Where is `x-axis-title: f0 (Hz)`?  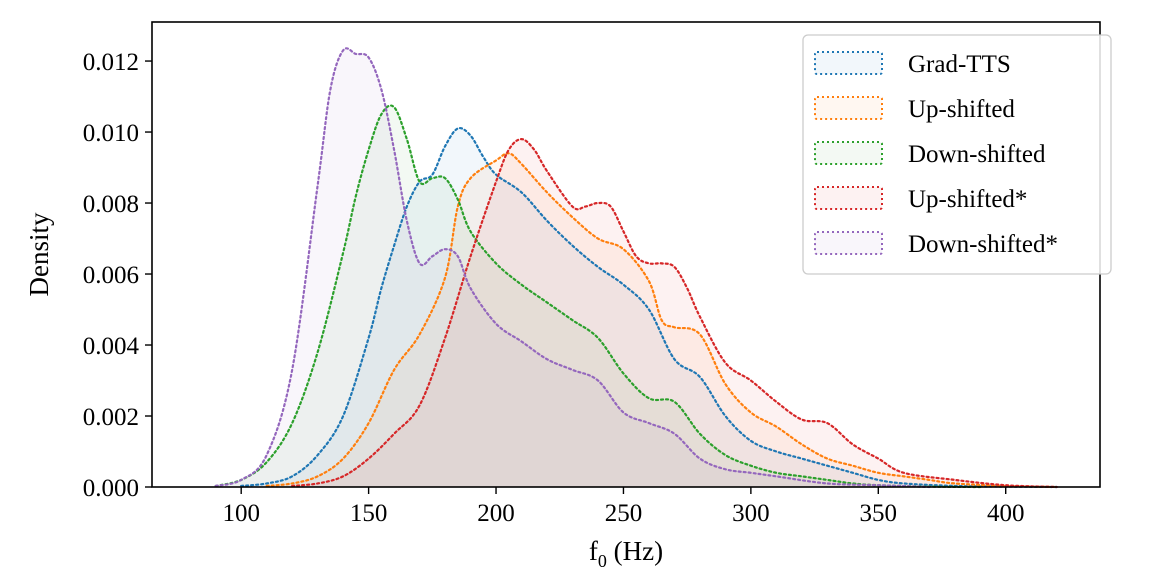 x-axis-title: f0 (Hz) is located at coordinates (626, 553).